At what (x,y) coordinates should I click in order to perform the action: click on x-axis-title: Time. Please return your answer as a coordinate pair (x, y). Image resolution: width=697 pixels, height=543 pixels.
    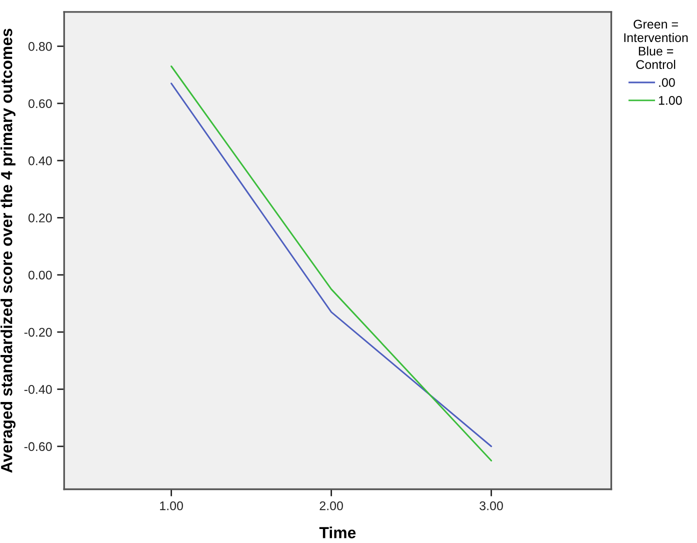
    Looking at the image, I should click on (337, 532).